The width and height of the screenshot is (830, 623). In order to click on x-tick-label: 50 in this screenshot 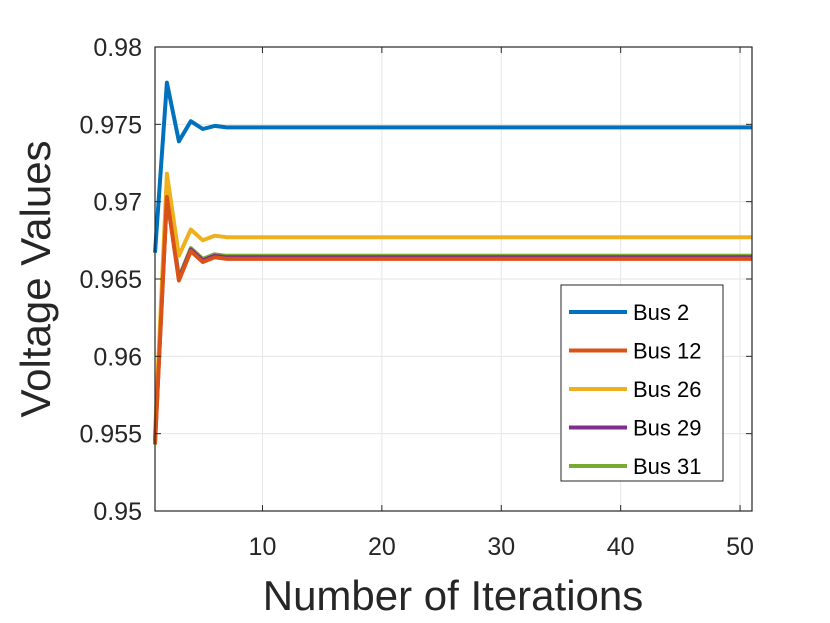, I will do `click(740, 547)`.